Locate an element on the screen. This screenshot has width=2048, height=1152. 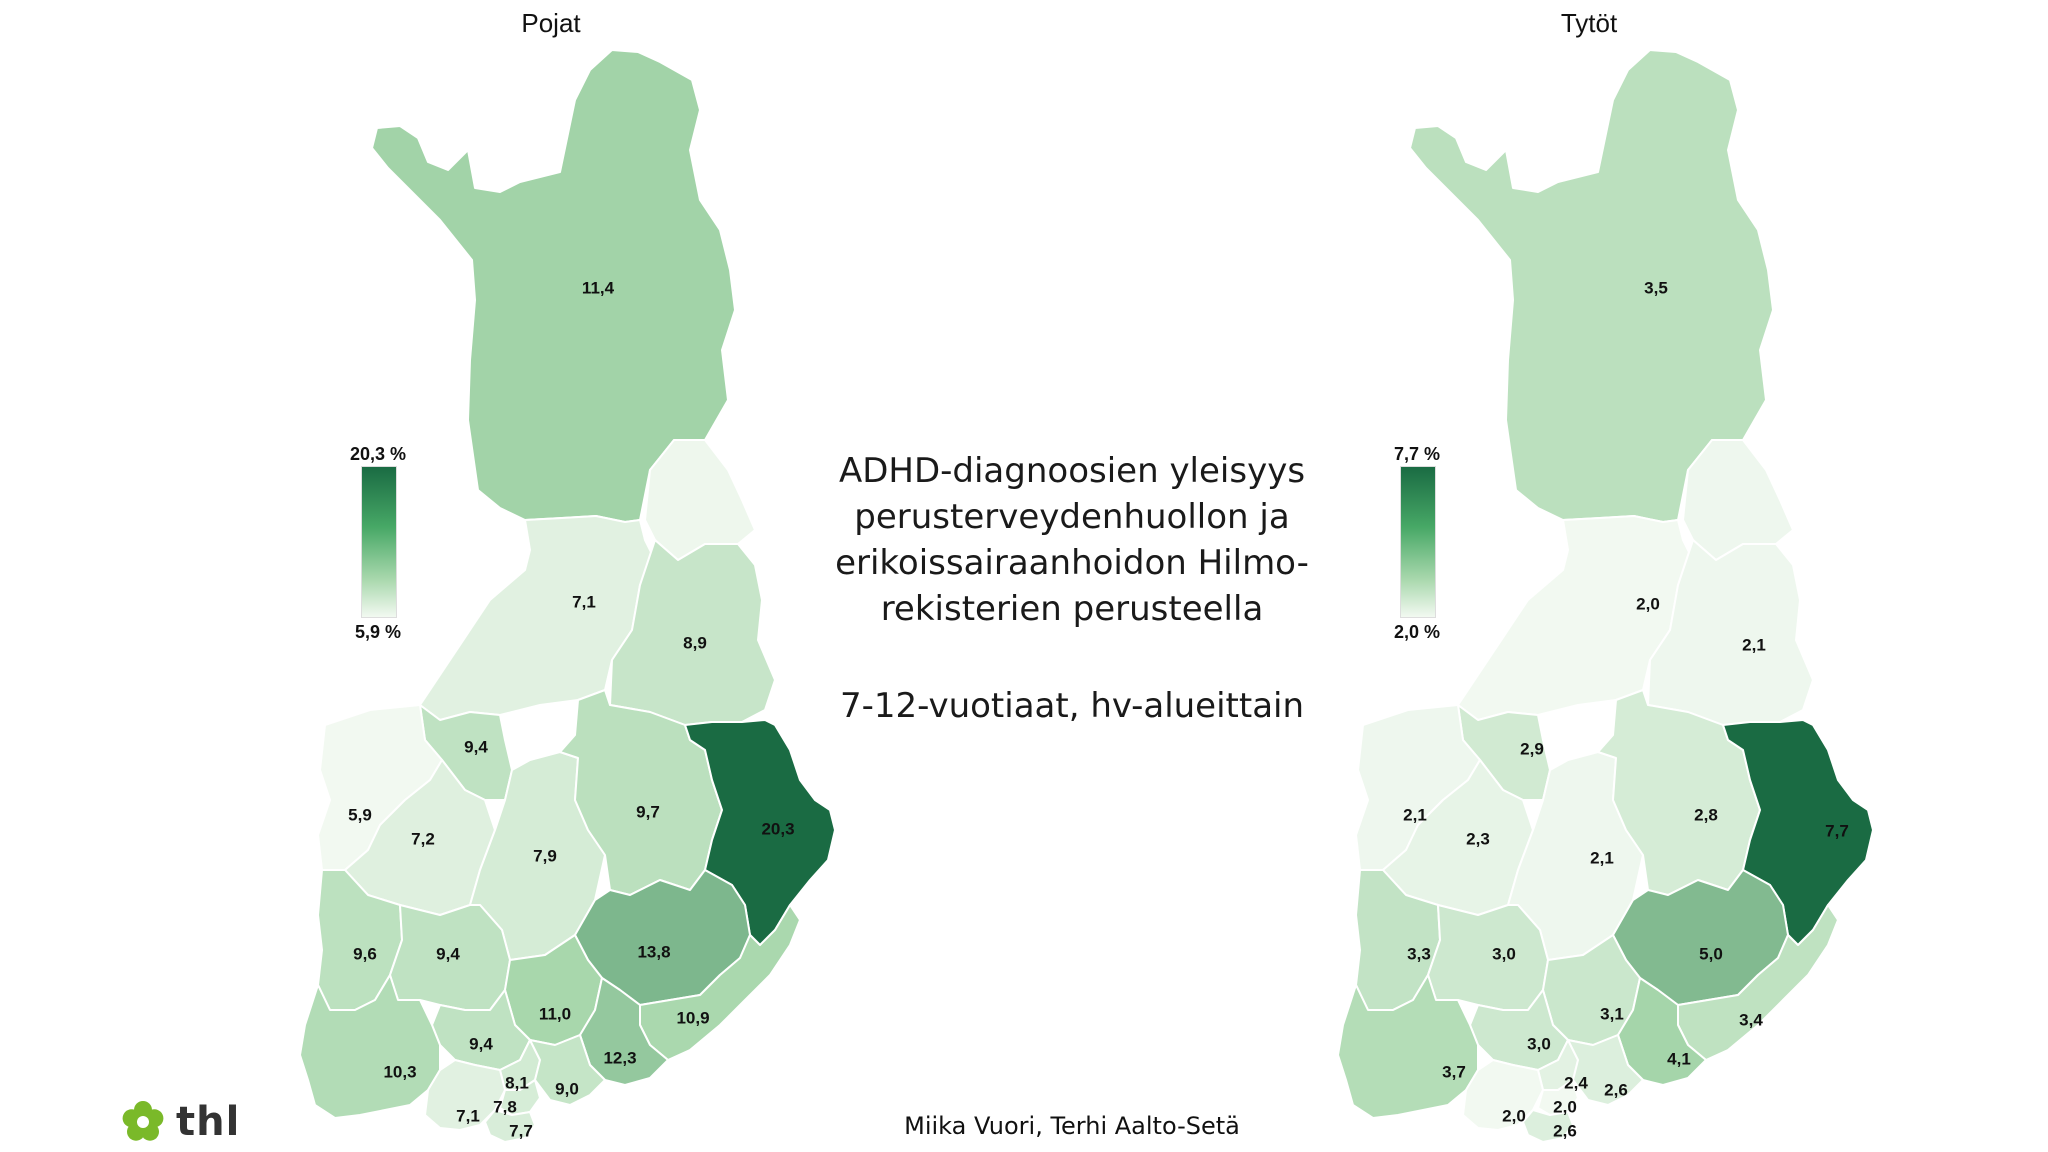
region-value-label: 3,4 is located at coordinates (1751, 1019).